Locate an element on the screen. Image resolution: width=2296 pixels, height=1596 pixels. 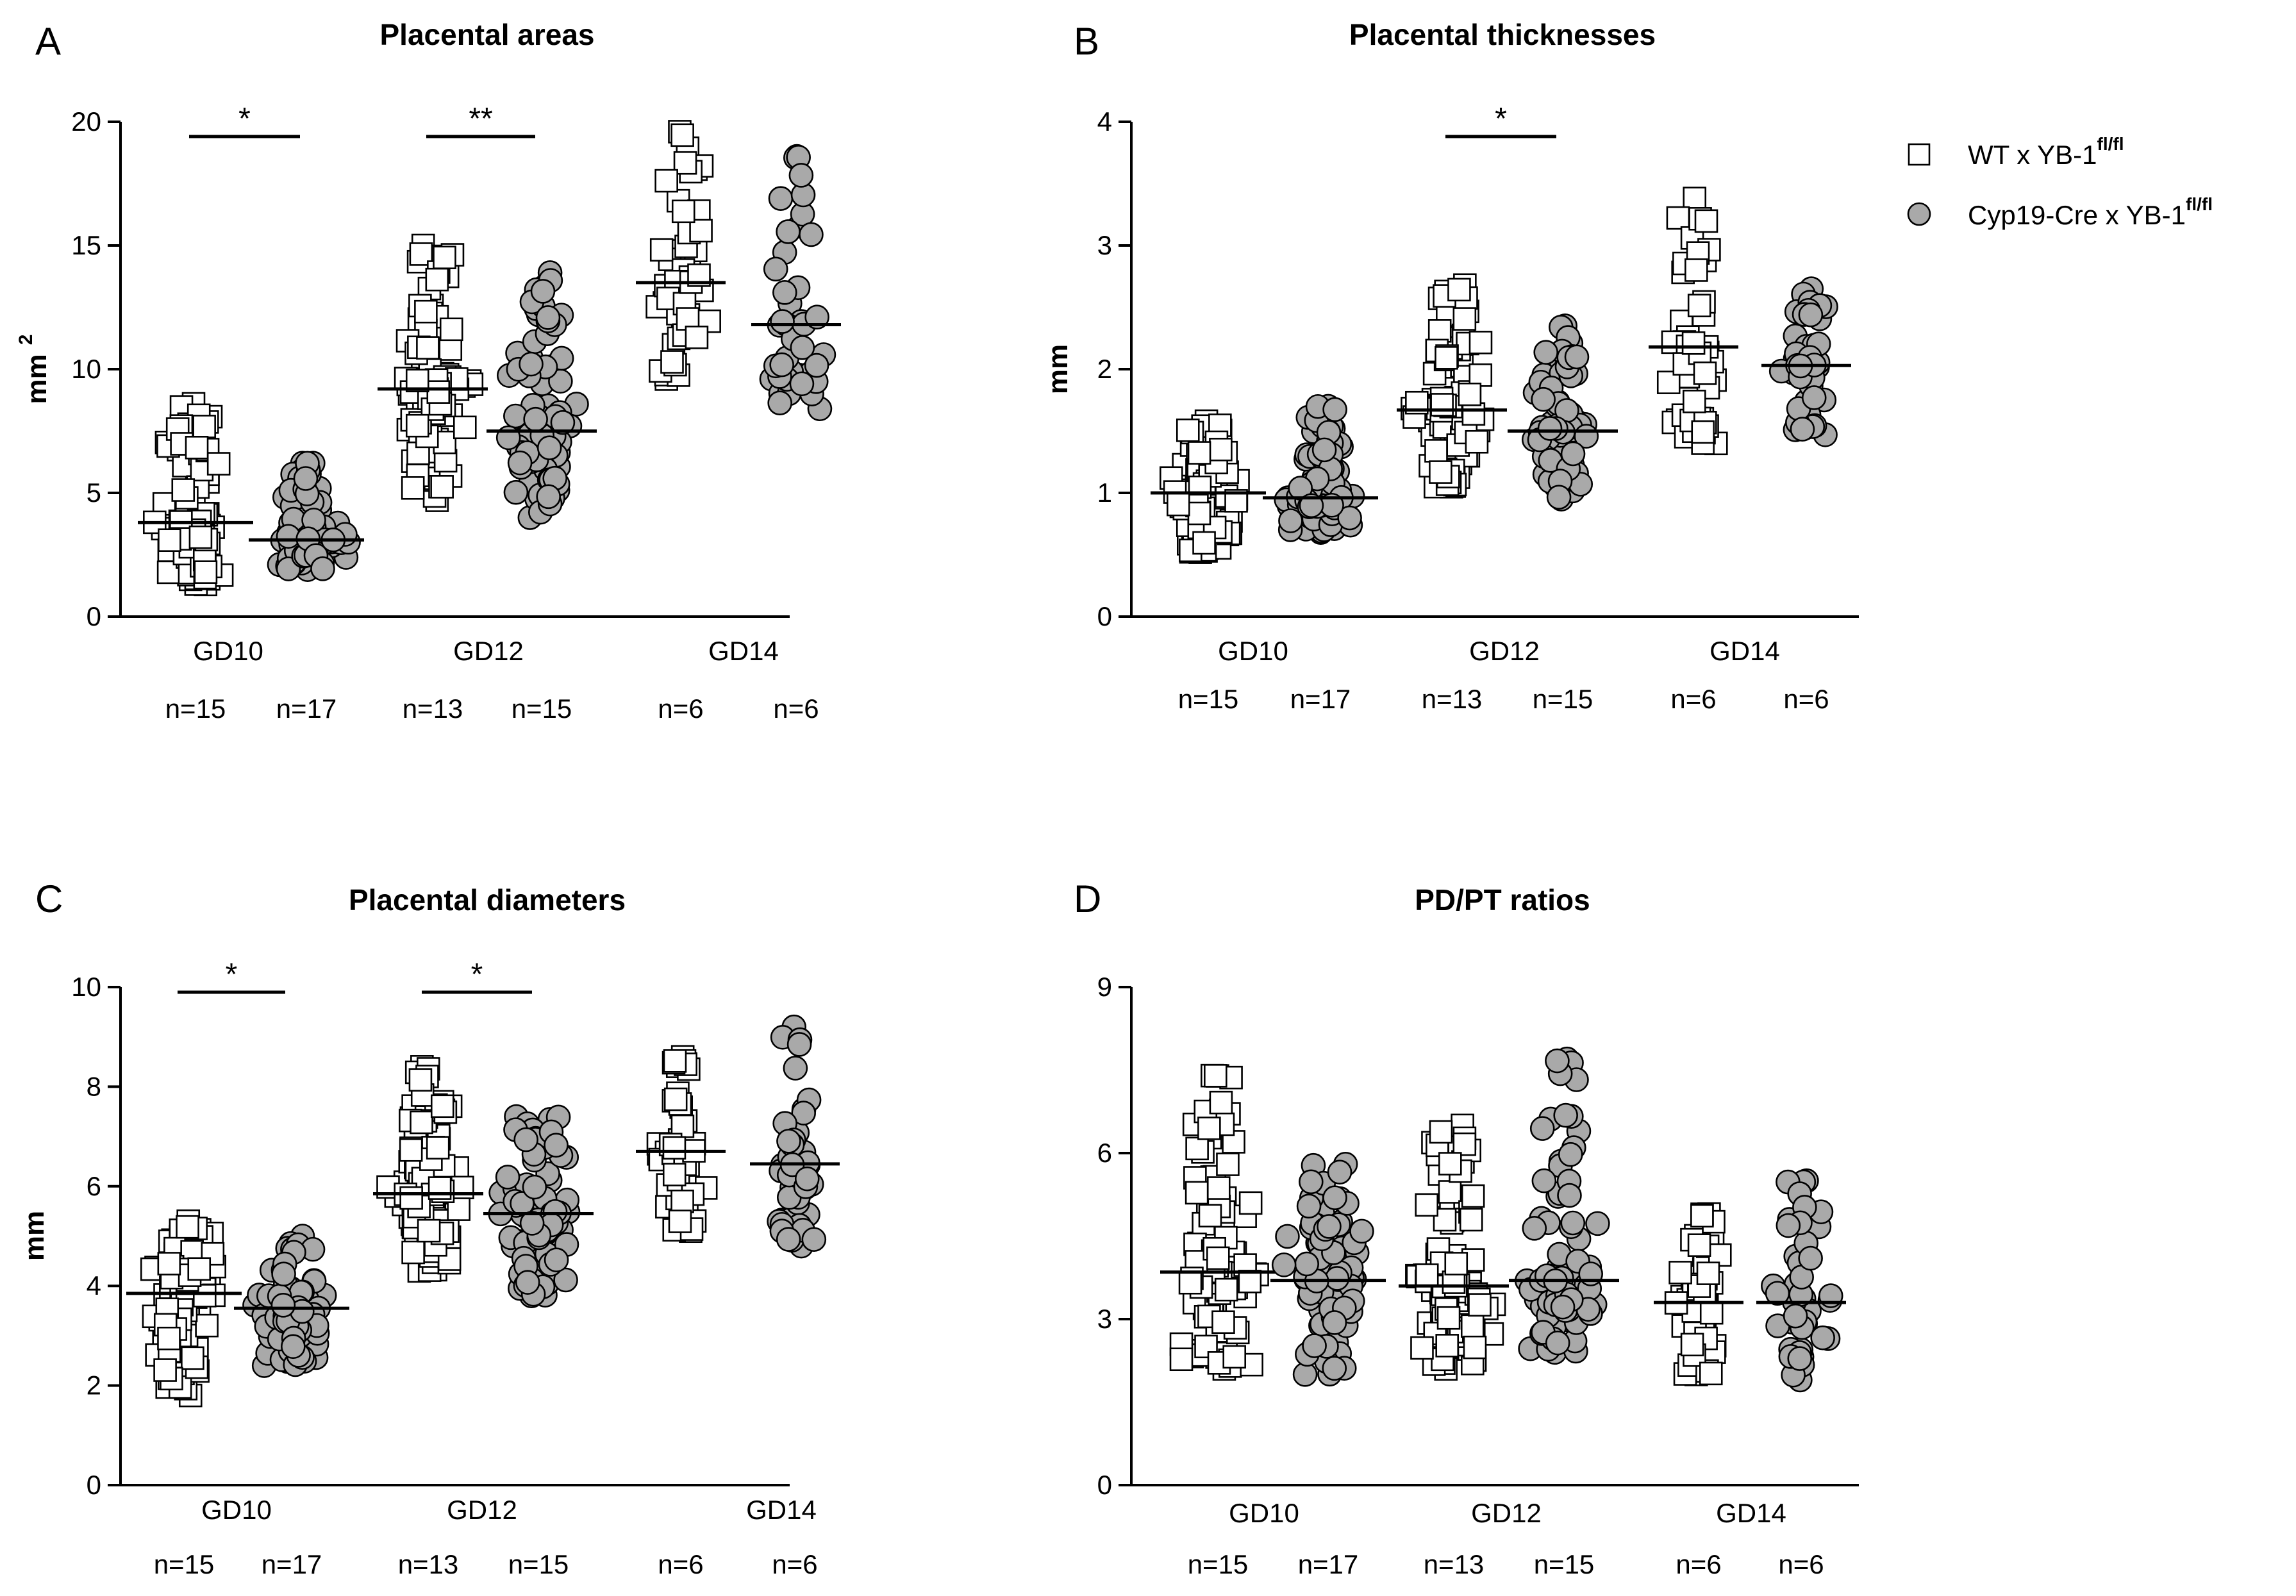
y-tick-label: 3 is located at coordinates (1104, 245).